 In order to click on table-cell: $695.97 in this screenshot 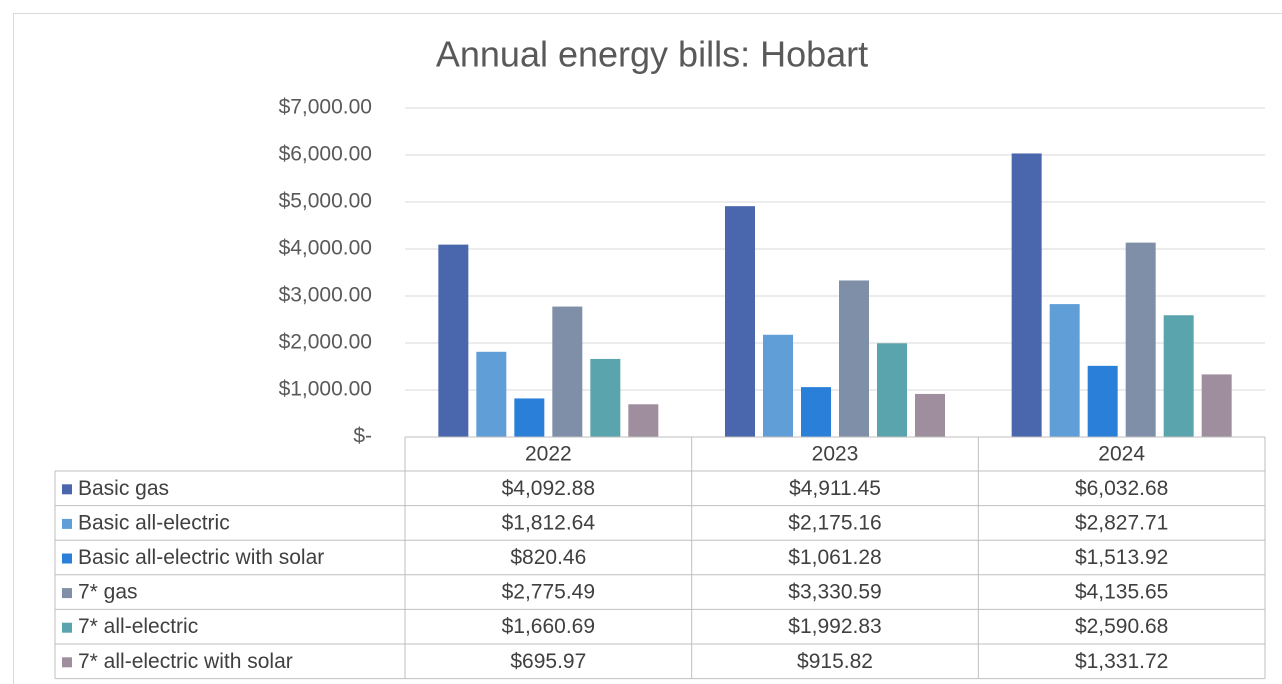, I will do `click(548, 661)`.